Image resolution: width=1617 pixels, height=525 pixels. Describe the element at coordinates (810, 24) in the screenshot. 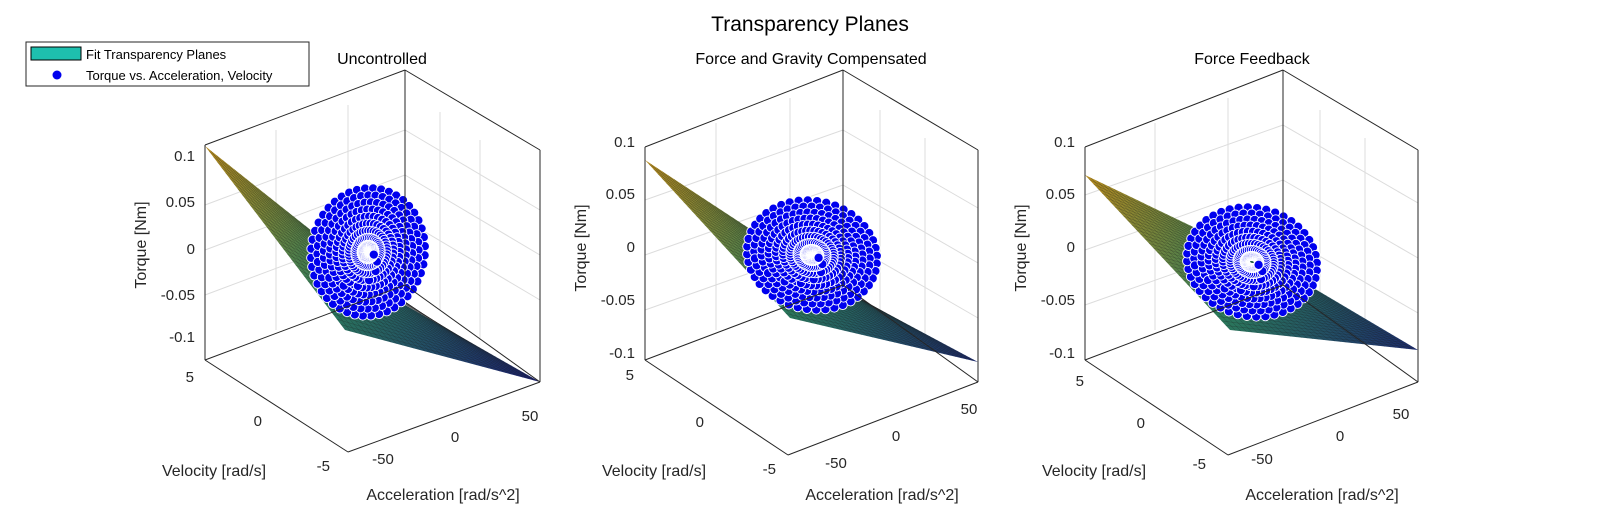

I see `figure-title: Transparency Planes` at that location.